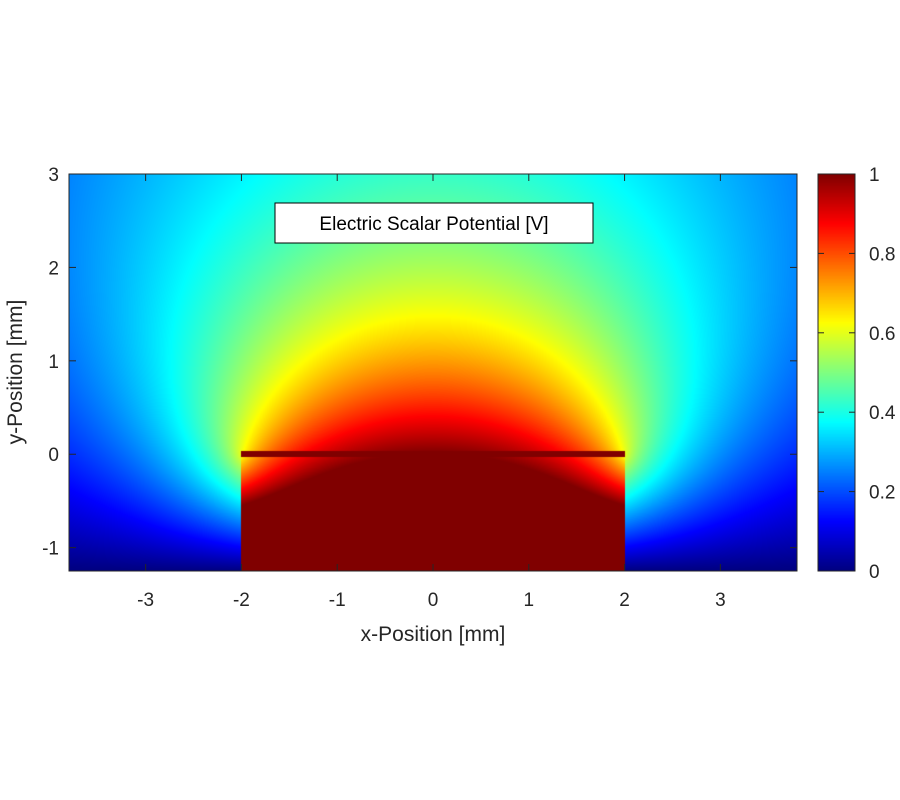 The image size is (900, 800). Describe the element at coordinates (53, 455) in the screenshot. I see `y-tick-label: 0` at that location.